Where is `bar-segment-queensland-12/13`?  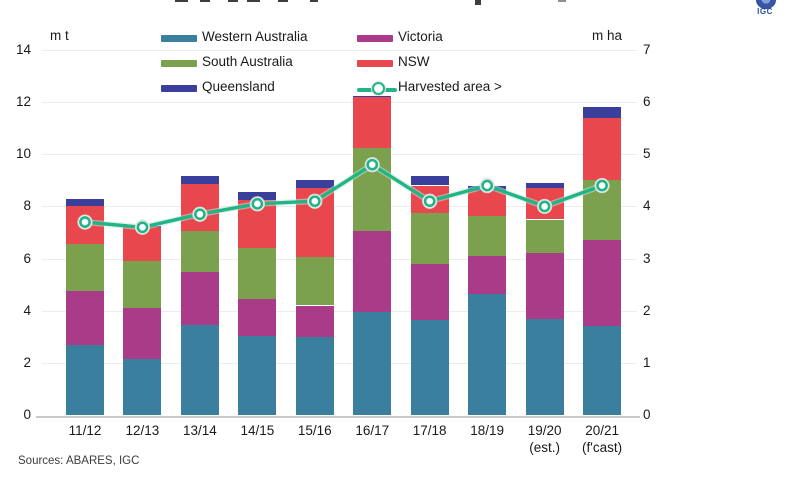
bar-segment-queensland-12/13 is located at coordinates (142, 227).